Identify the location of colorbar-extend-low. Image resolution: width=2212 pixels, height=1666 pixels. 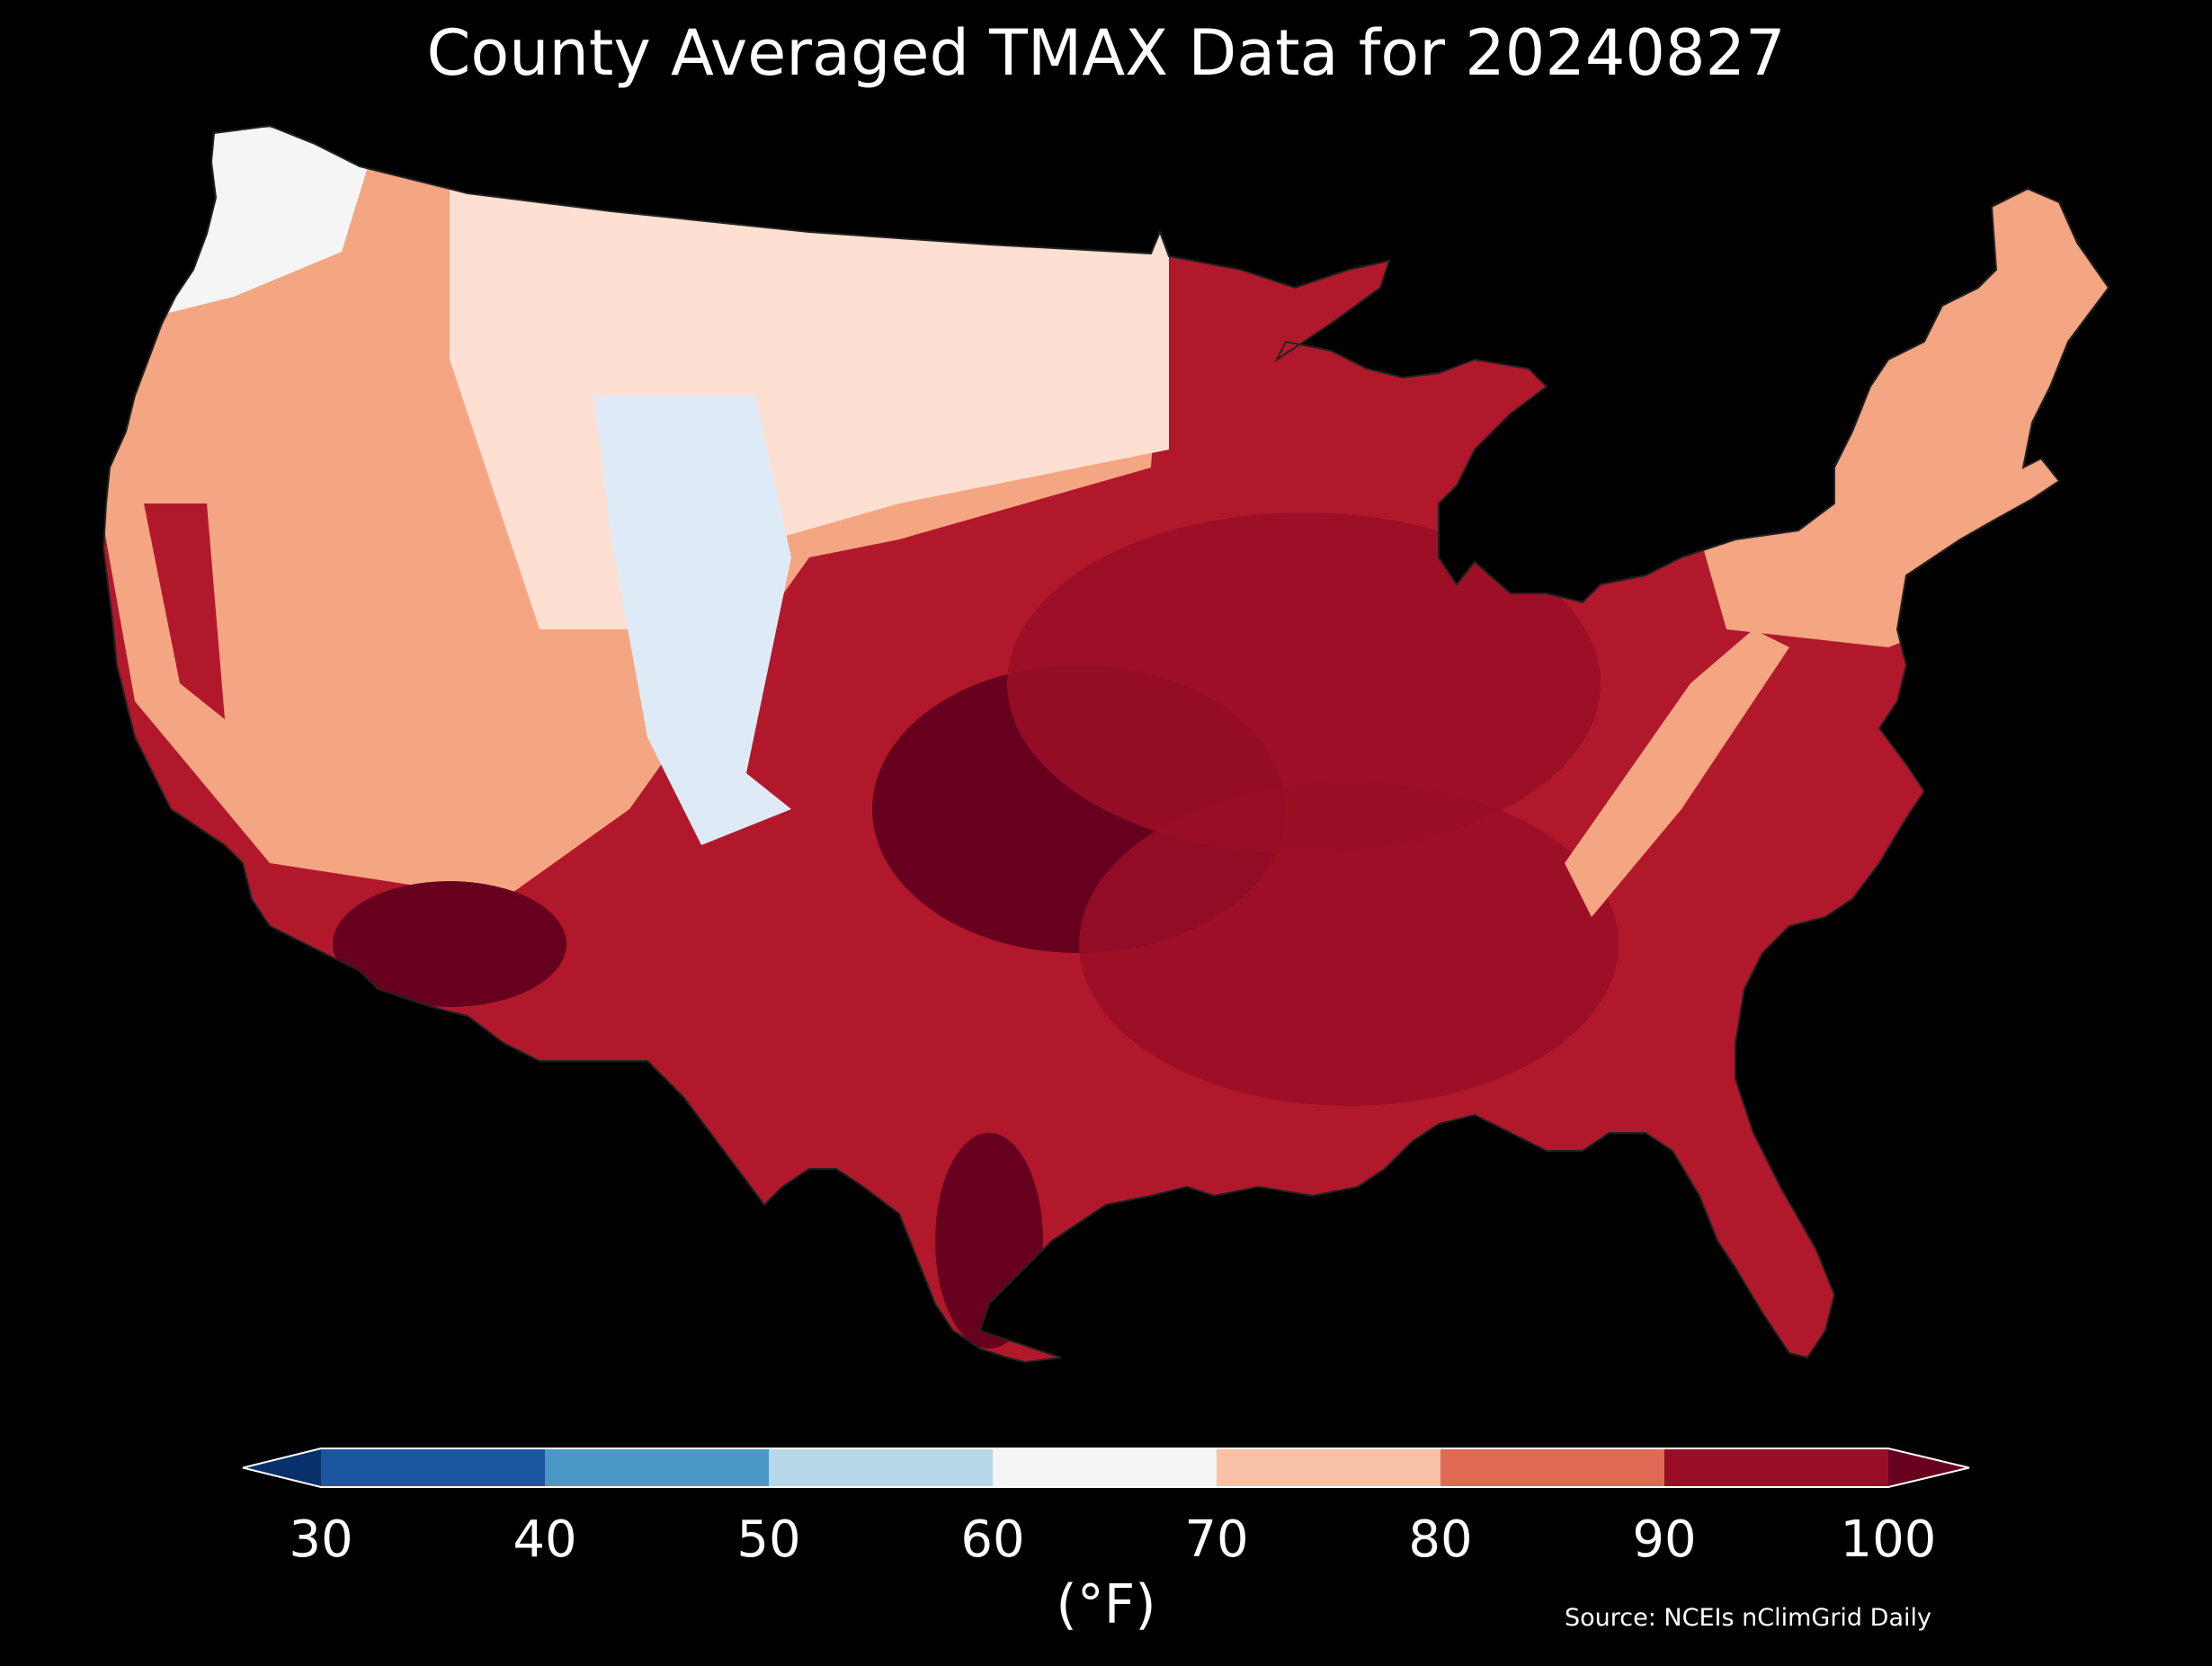
(282, 1468).